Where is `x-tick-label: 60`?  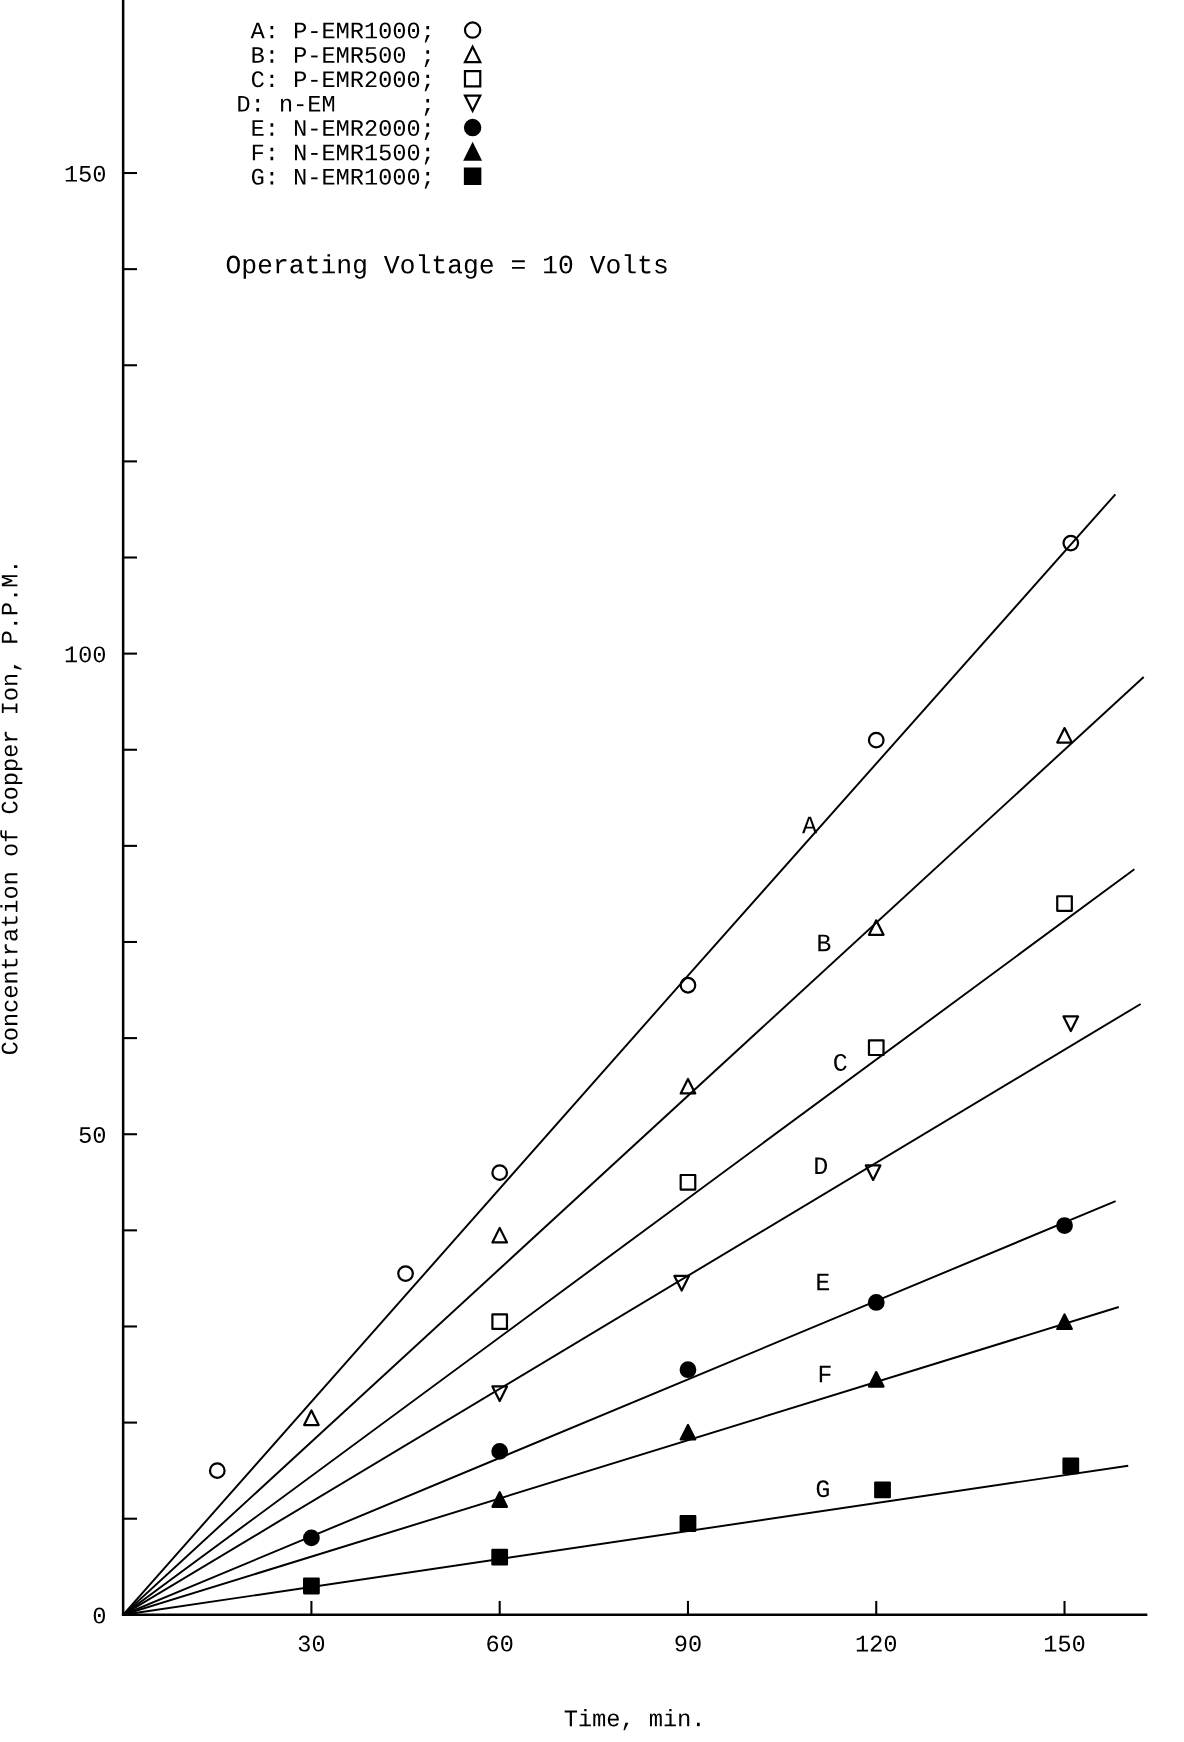 x-tick-label: 60 is located at coordinates (500, 1643).